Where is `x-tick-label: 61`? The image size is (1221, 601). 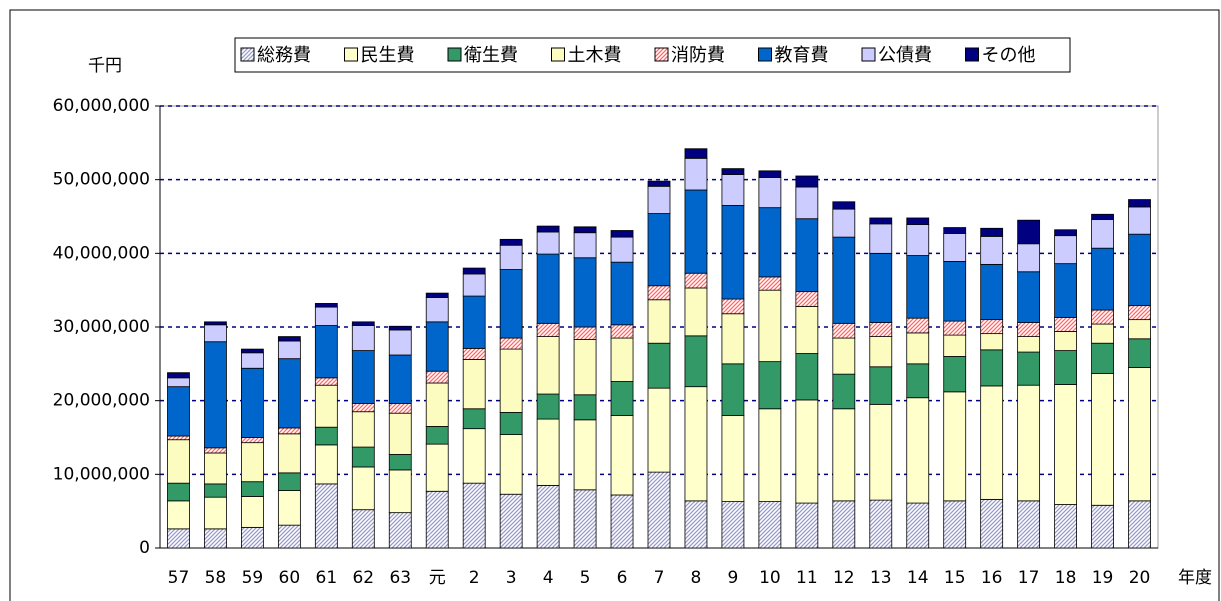 x-tick-label: 61 is located at coordinates (327, 578).